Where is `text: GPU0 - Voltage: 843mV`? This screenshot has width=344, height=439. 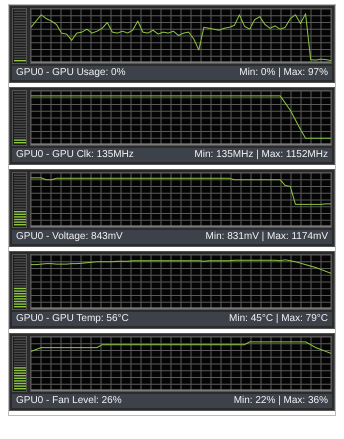
text: GPU0 - Voltage: 843mV is located at coordinates (69, 237).